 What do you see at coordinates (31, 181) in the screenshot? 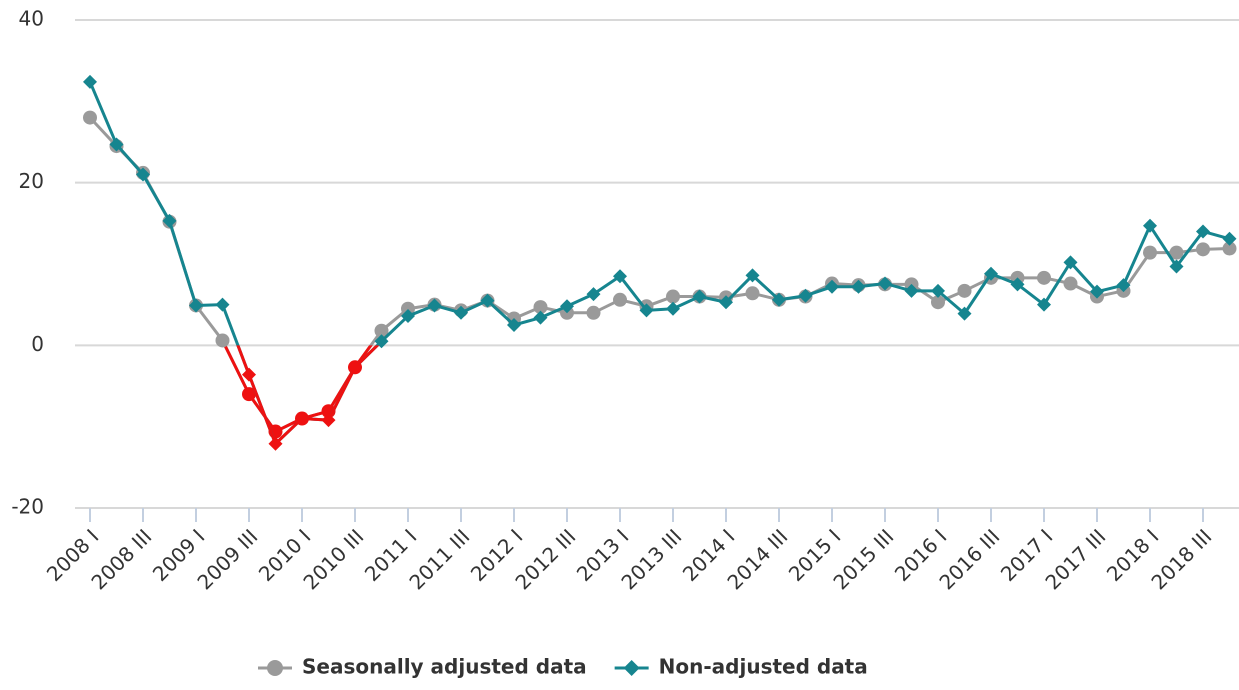
I see `y-tick-label: 20` at bounding box center [31, 181].